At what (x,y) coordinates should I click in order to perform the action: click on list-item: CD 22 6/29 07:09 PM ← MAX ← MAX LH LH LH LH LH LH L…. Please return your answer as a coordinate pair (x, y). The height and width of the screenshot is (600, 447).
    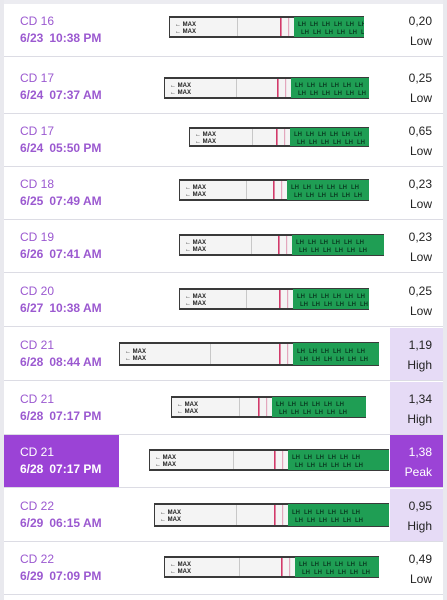
    Looking at the image, I should click on (223, 568).